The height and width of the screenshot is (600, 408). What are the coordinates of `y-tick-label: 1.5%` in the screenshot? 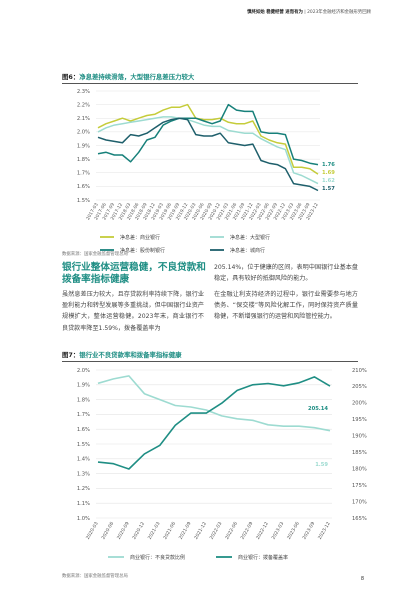 It's located at (83, 201).